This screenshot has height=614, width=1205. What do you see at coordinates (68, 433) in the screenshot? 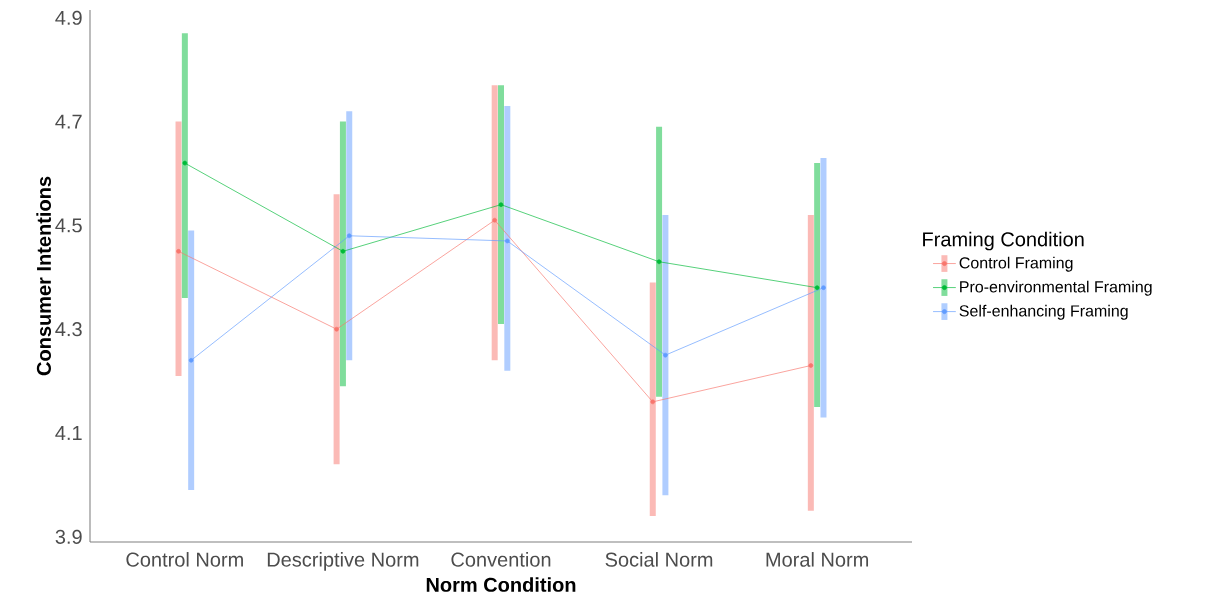
I see `y-tick-label: 4.1` at bounding box center [68, 433].